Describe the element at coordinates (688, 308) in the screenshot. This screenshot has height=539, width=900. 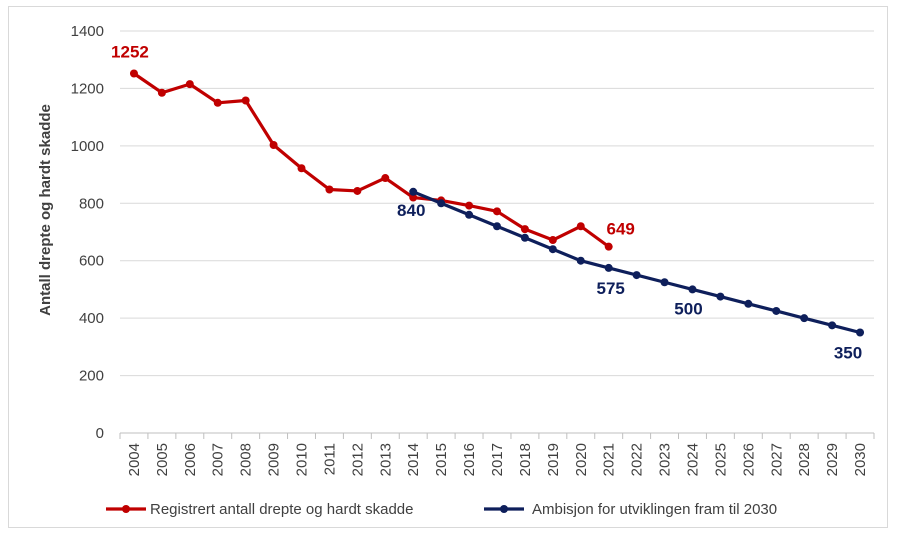
I see `data-label: 500` at that location.